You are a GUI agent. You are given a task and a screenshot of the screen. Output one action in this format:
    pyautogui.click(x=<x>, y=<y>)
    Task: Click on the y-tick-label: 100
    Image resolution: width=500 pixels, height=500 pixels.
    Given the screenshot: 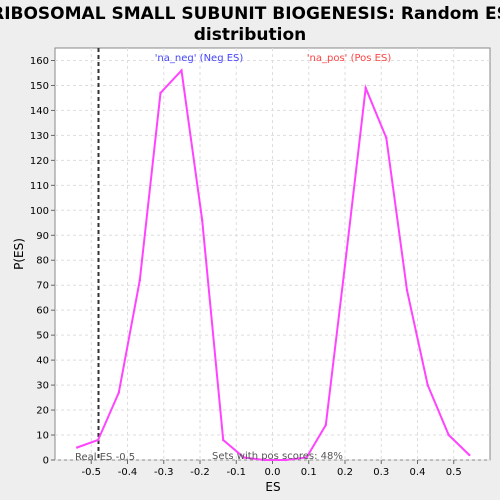 What is the action you would take?
    pyautogui.click(x=39, y=211)
    